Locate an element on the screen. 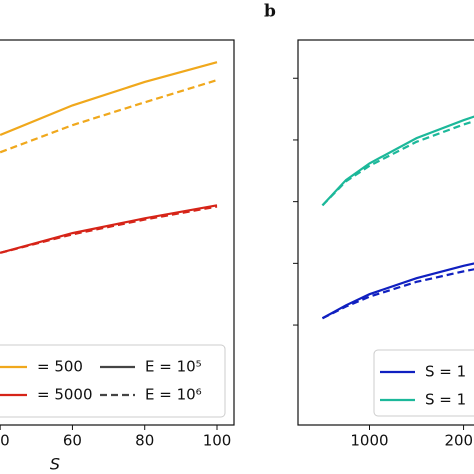  x-tick-label: 1000 is located at coordinates (369, 441).